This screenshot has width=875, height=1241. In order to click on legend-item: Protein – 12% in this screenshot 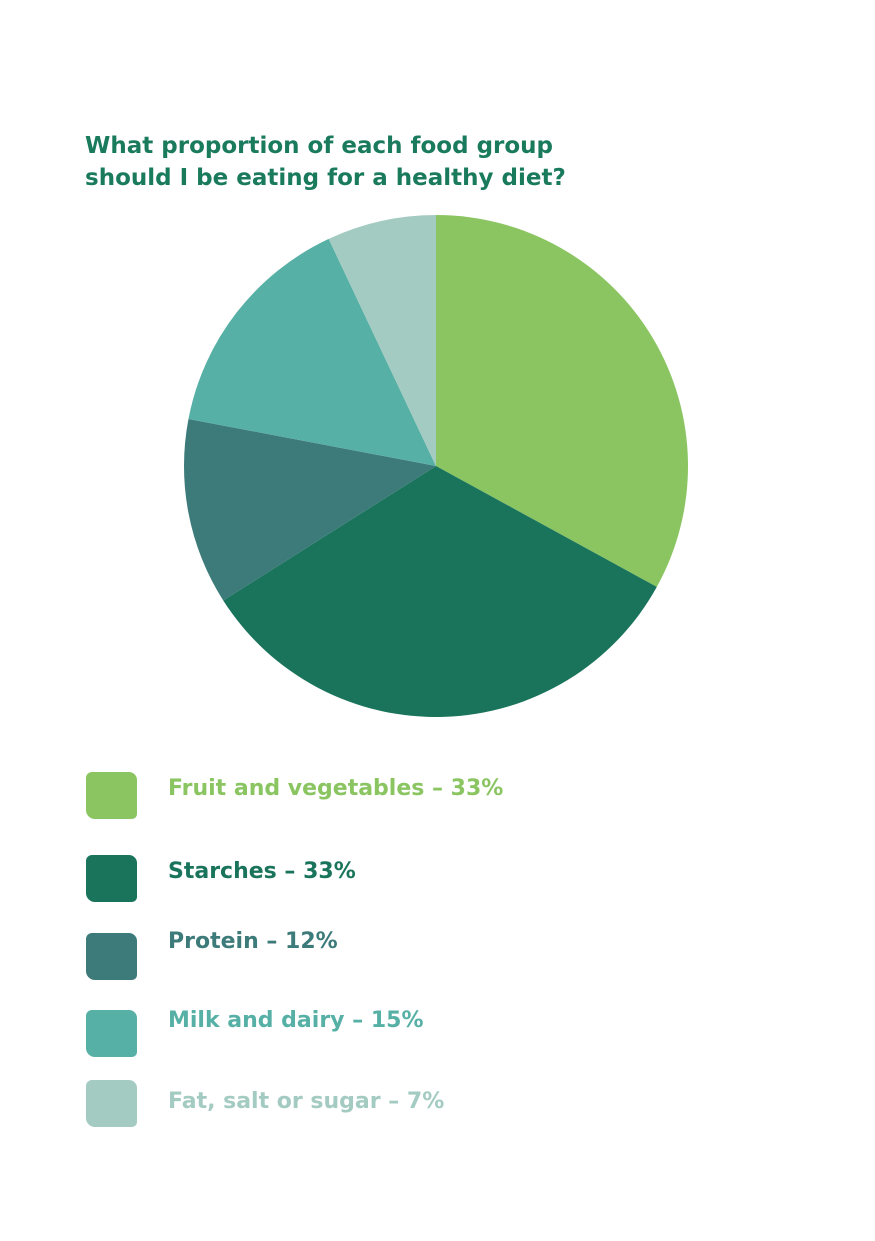, I will do `click(436, 955)`.